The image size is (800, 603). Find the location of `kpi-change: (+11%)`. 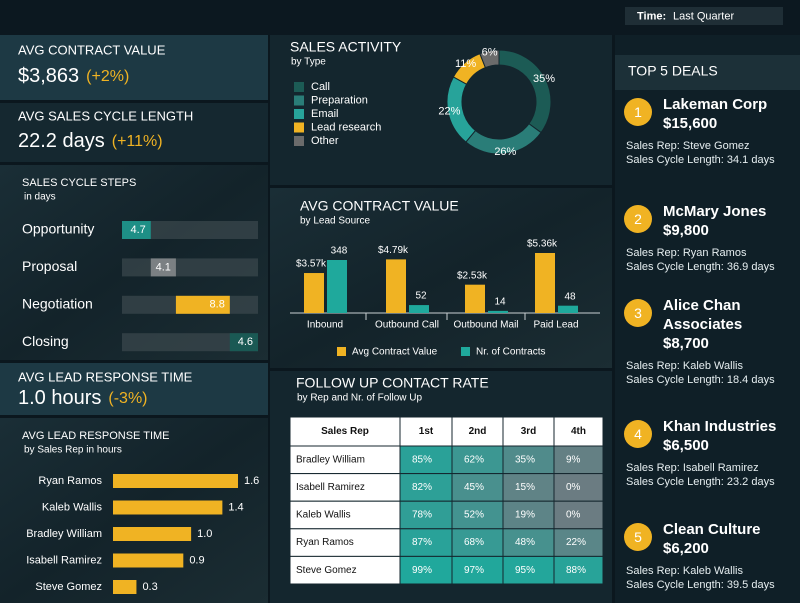

kpi-change: (+11%) is located at coordinates (137, 141).